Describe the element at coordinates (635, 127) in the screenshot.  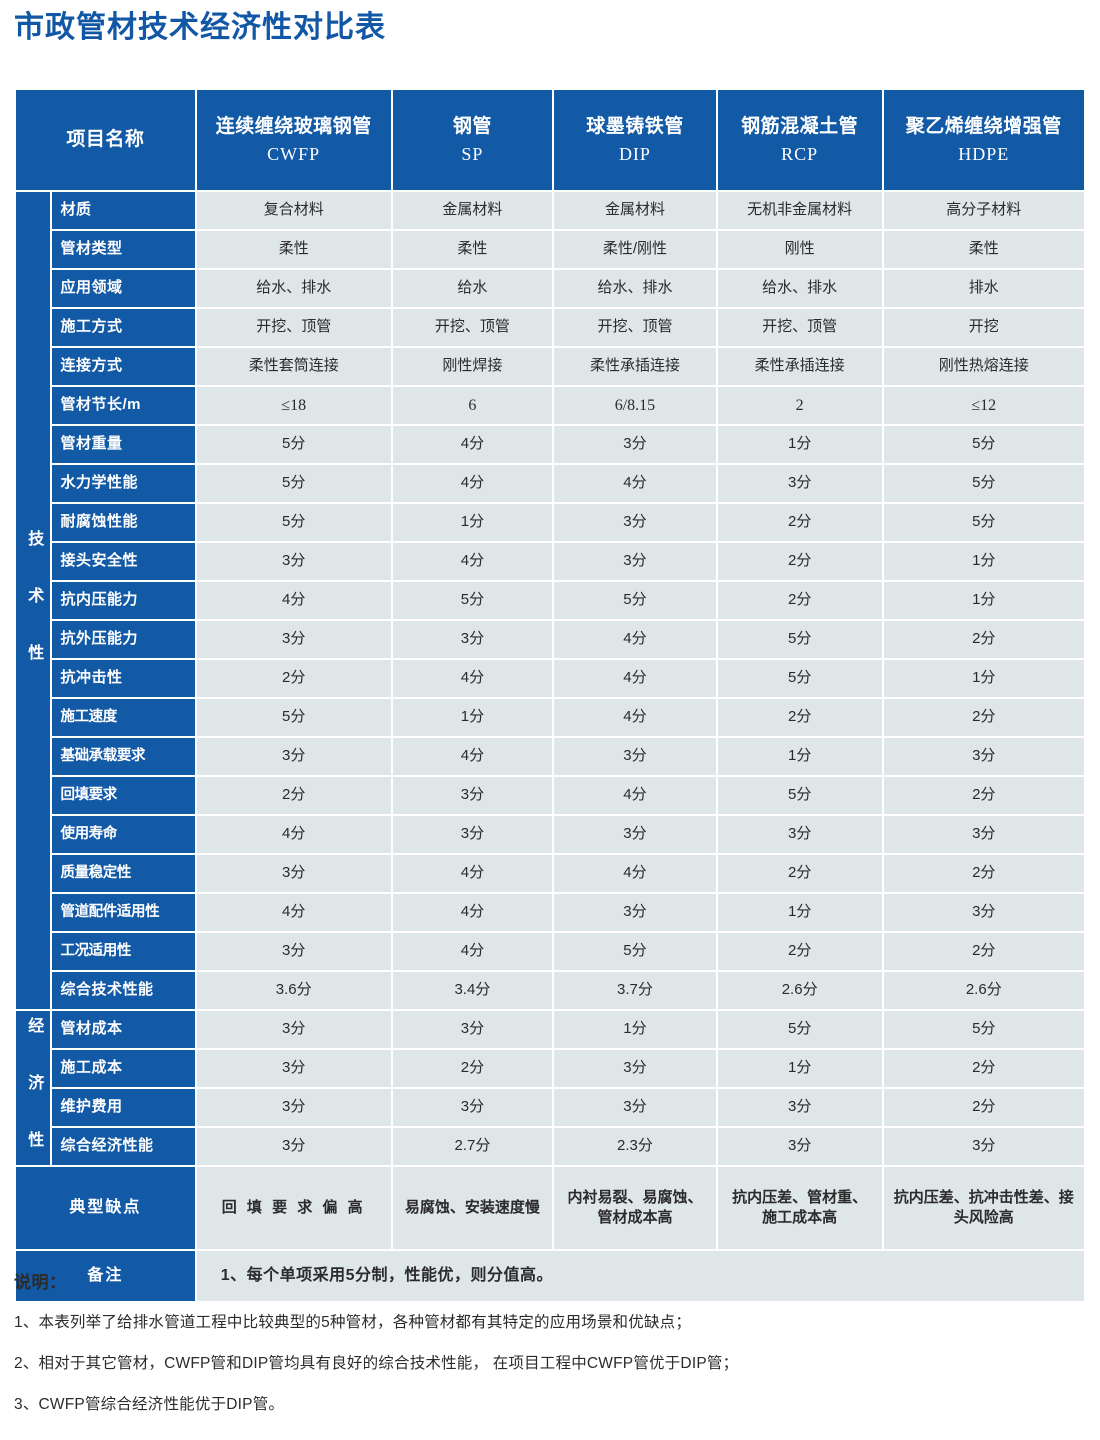
I see `header-col-cn-2: 球墨铸铁管` at that location.